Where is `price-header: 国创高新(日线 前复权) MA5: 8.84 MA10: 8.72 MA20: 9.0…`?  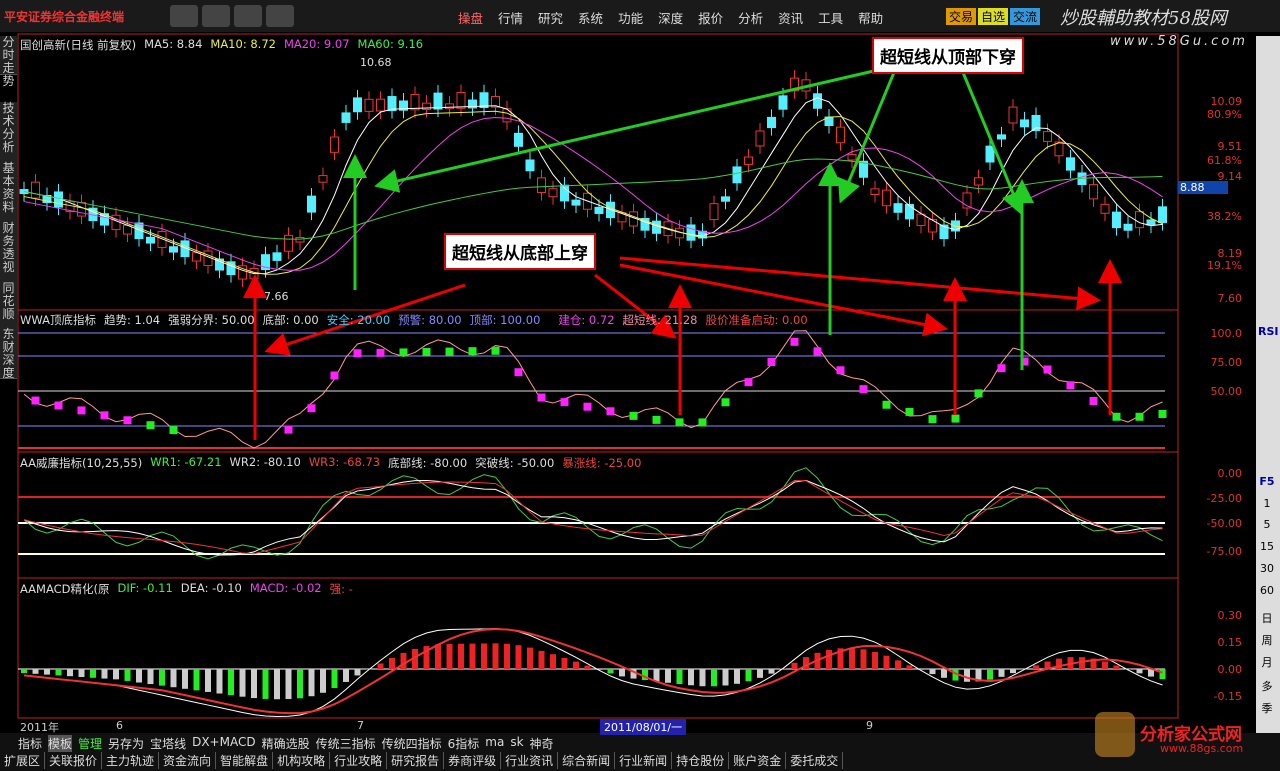
price-header: 国创高新(日线 前复权) MA5: 8.84 MA10: 8.72 MA20: 9.0… is located at coordinates (221, 45).